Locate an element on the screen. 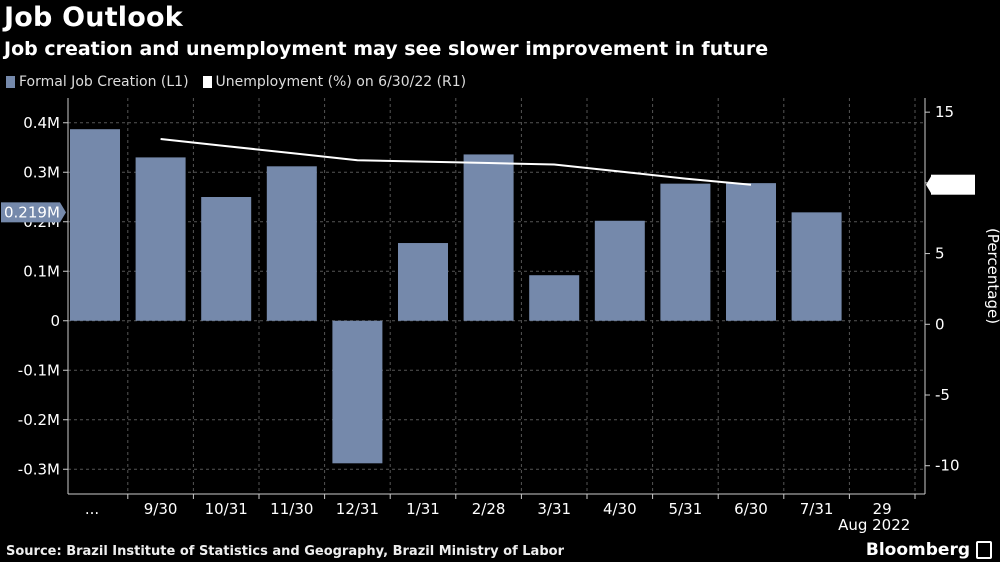 This screenshot has height=562, width=1000. left-tick-label: 0 is located at coordinates (55, 321).